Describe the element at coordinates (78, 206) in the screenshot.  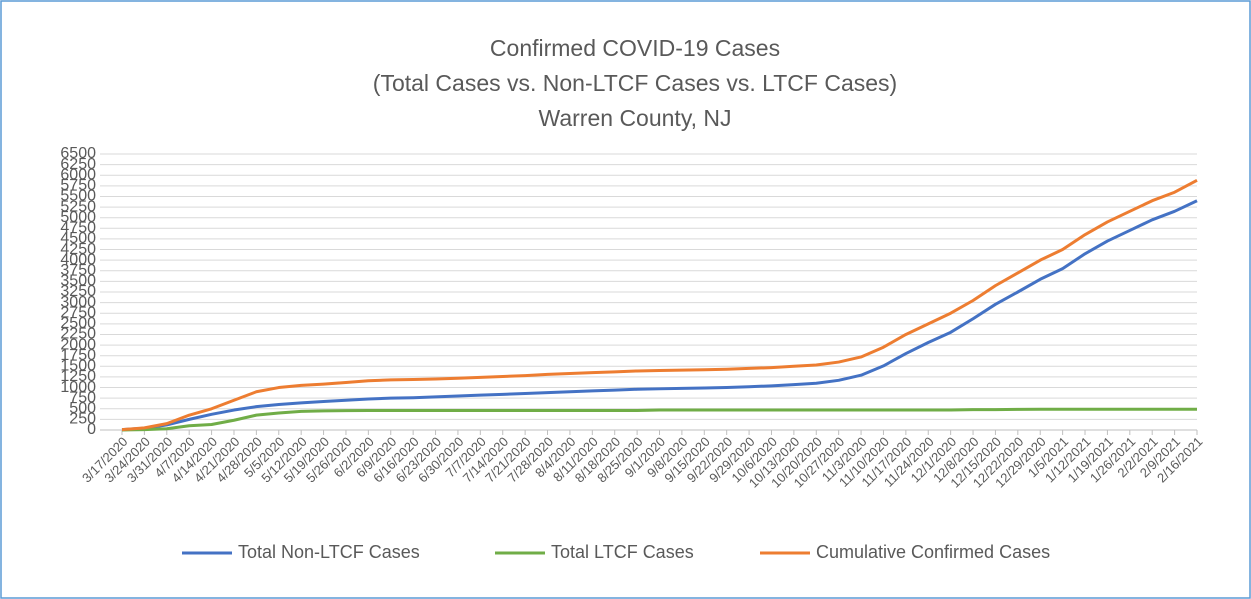
I see `y-tick-label: 5250` at that location.